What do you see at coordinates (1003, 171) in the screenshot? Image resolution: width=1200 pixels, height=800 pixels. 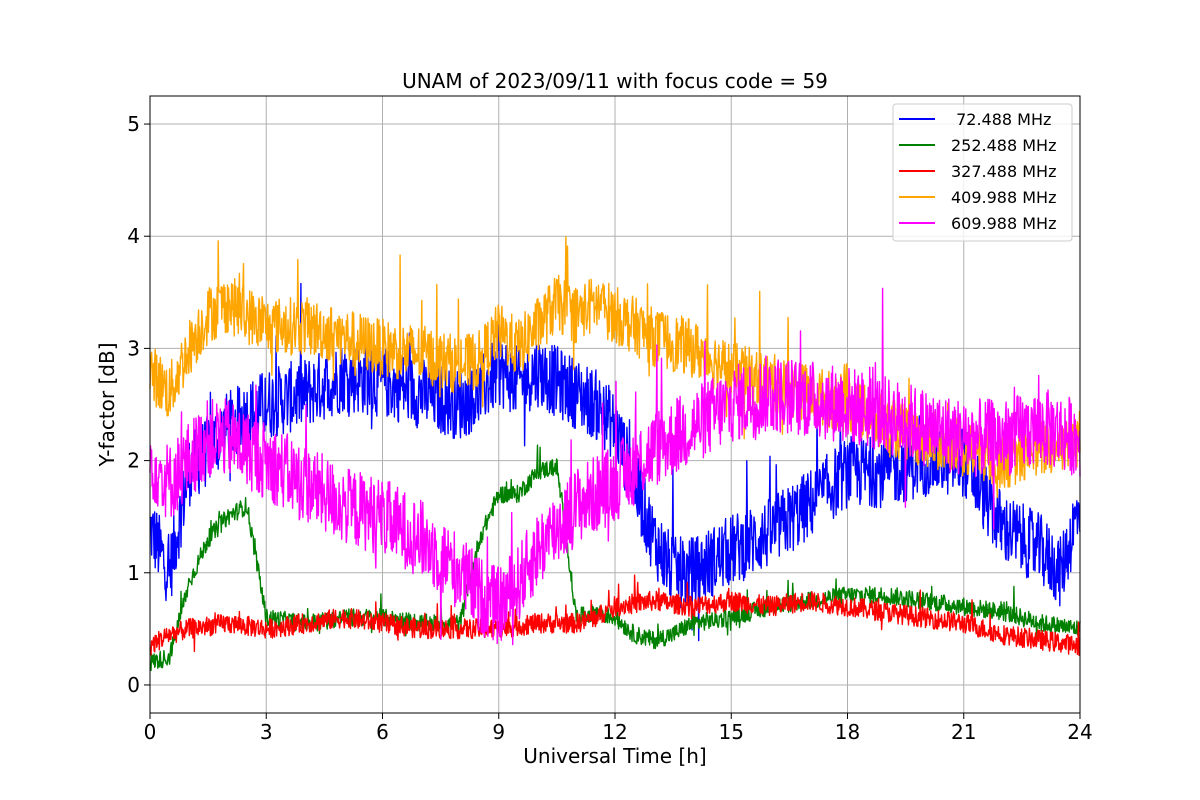 I see `legend-label: 327.488 MHz` at bounding box center [1003, 171].